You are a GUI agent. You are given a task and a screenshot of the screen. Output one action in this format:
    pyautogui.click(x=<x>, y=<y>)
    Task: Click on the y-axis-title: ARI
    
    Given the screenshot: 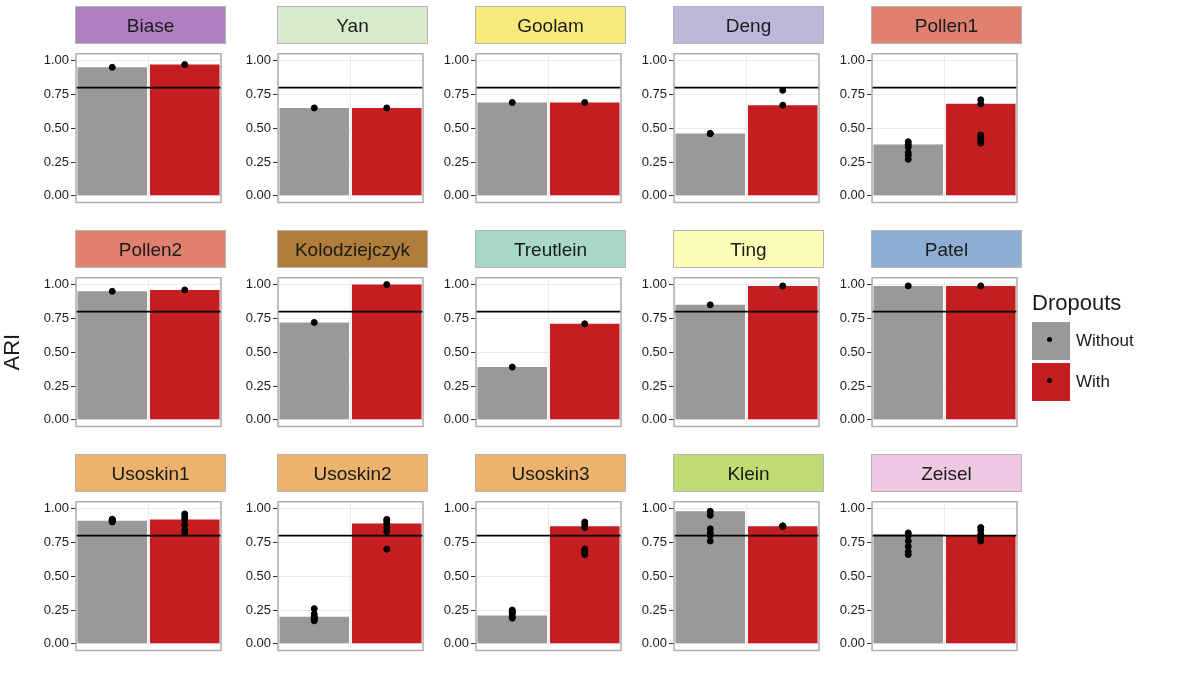 What is the action you would take?
    pyautogui.click(x=12, y=352)
    